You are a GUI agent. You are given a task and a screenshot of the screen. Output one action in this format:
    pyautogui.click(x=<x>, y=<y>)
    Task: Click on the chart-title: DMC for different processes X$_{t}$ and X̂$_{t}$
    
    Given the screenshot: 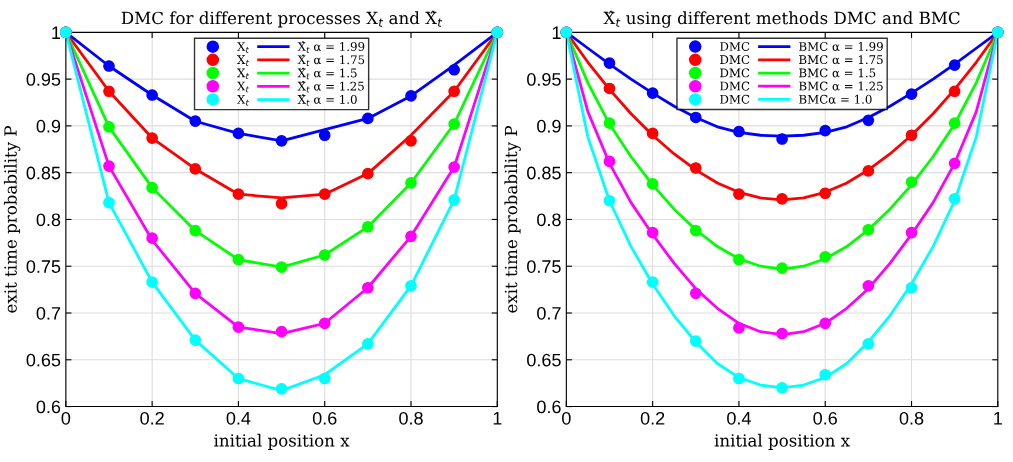 What is the action you would take?
    pyautogui.click(x=282, y=19)
    